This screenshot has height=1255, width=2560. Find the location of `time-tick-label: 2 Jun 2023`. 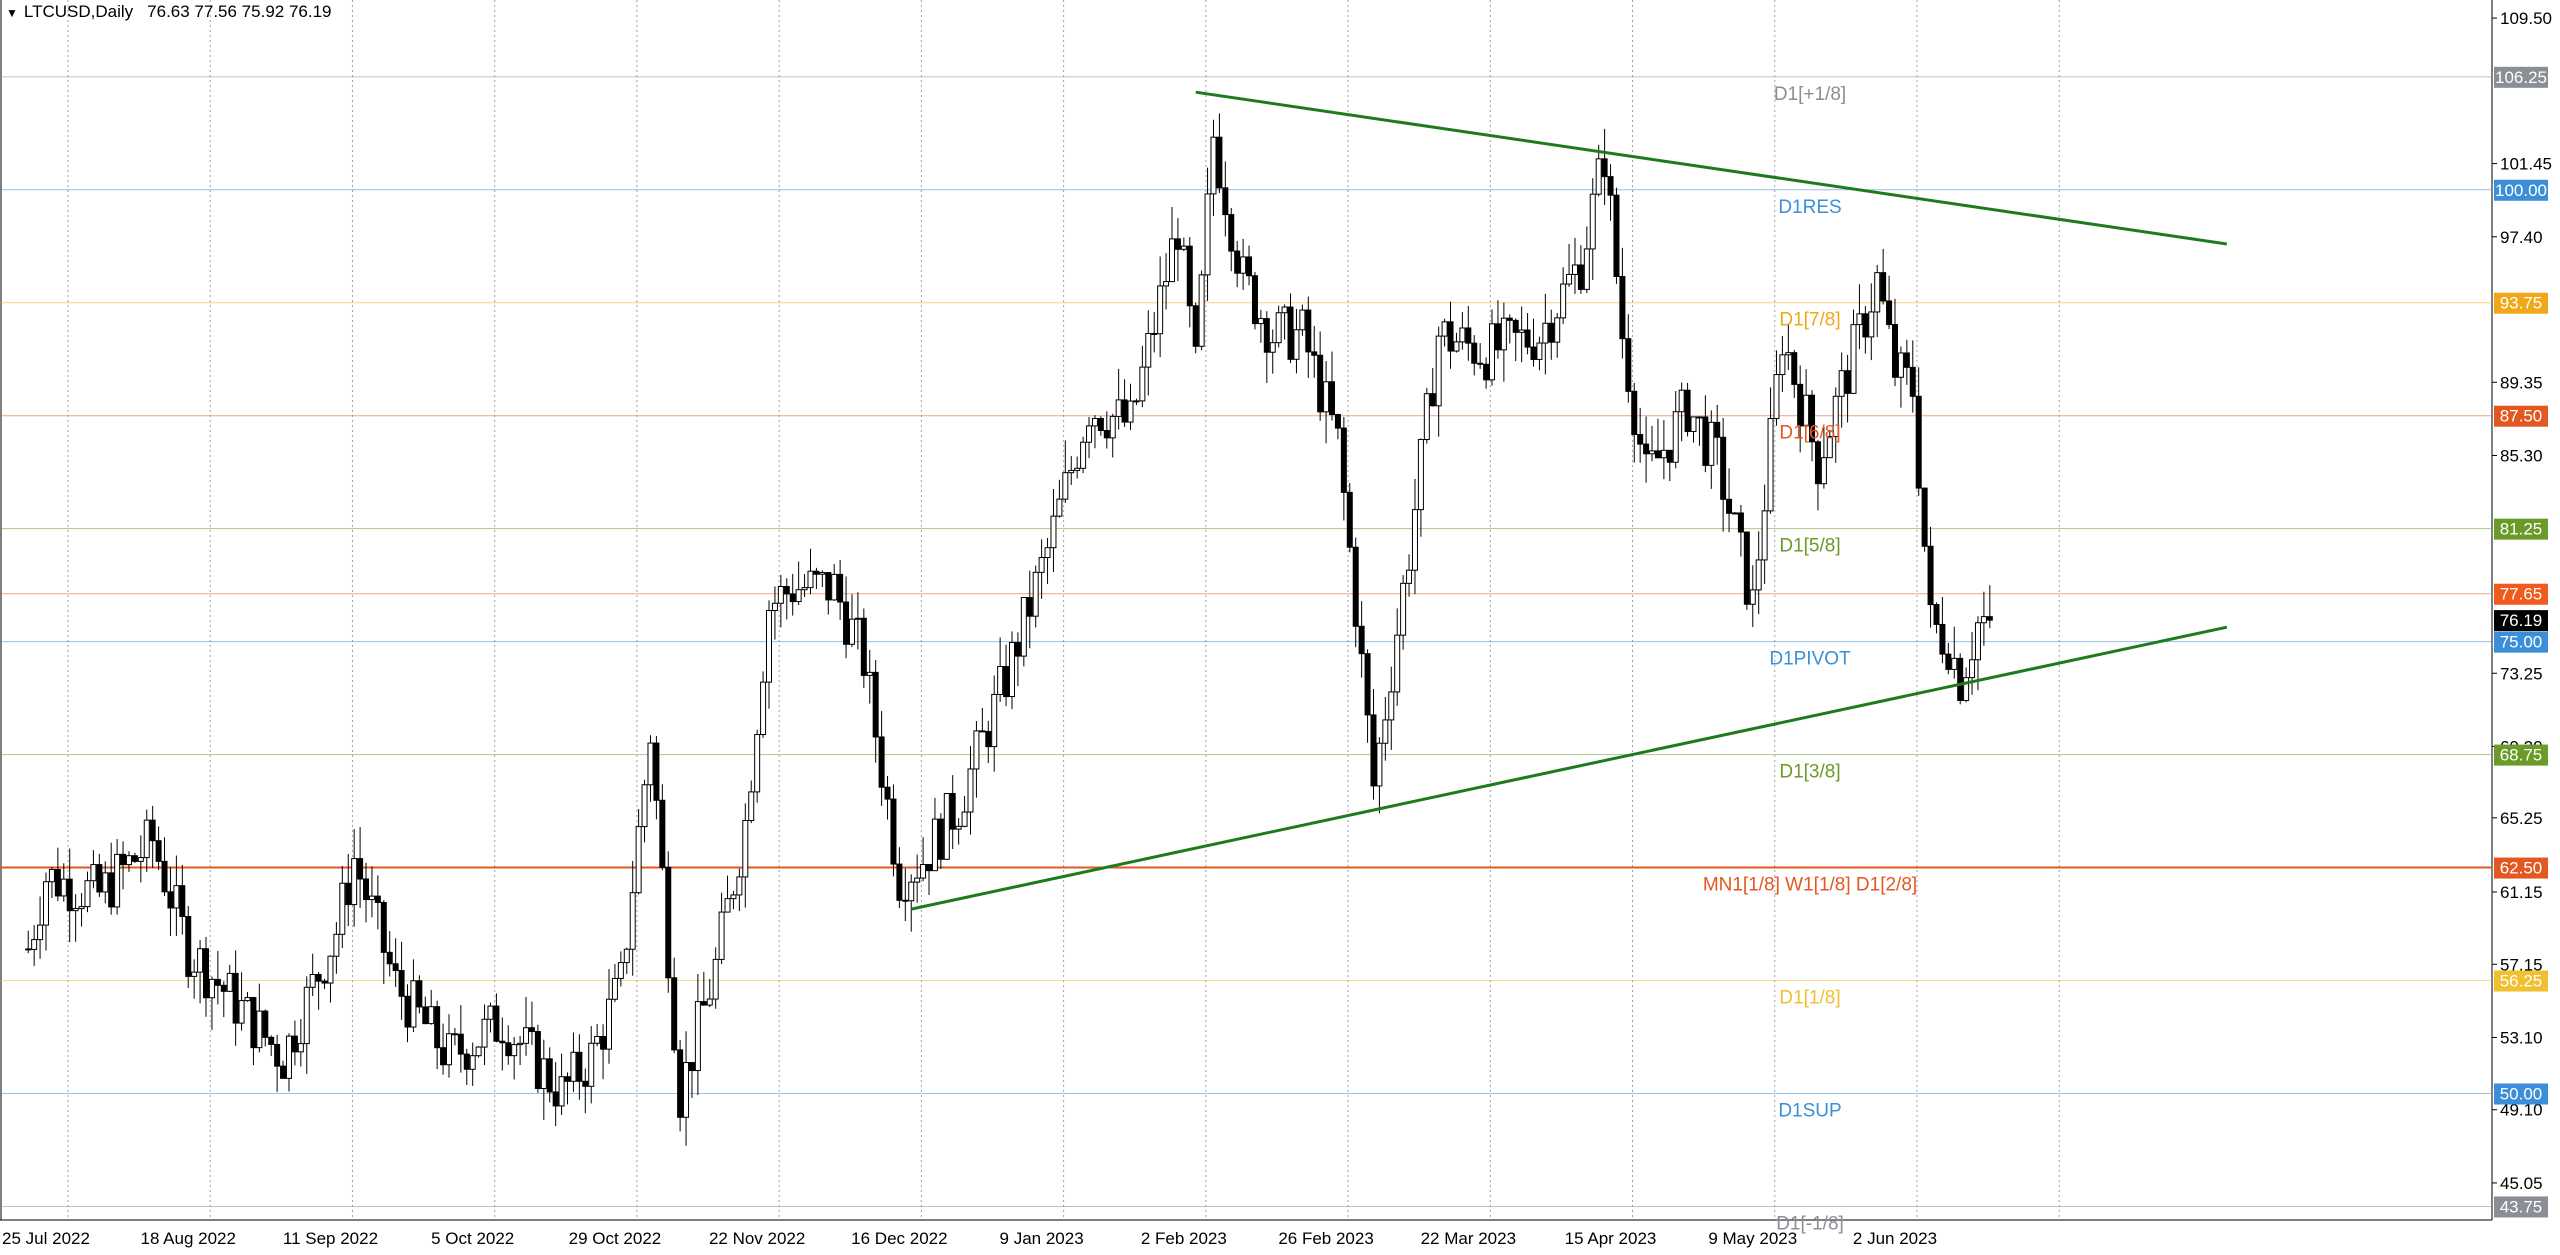

time-tick-label: 2 Jun 2023 is located at coordinates (1895, 1238).